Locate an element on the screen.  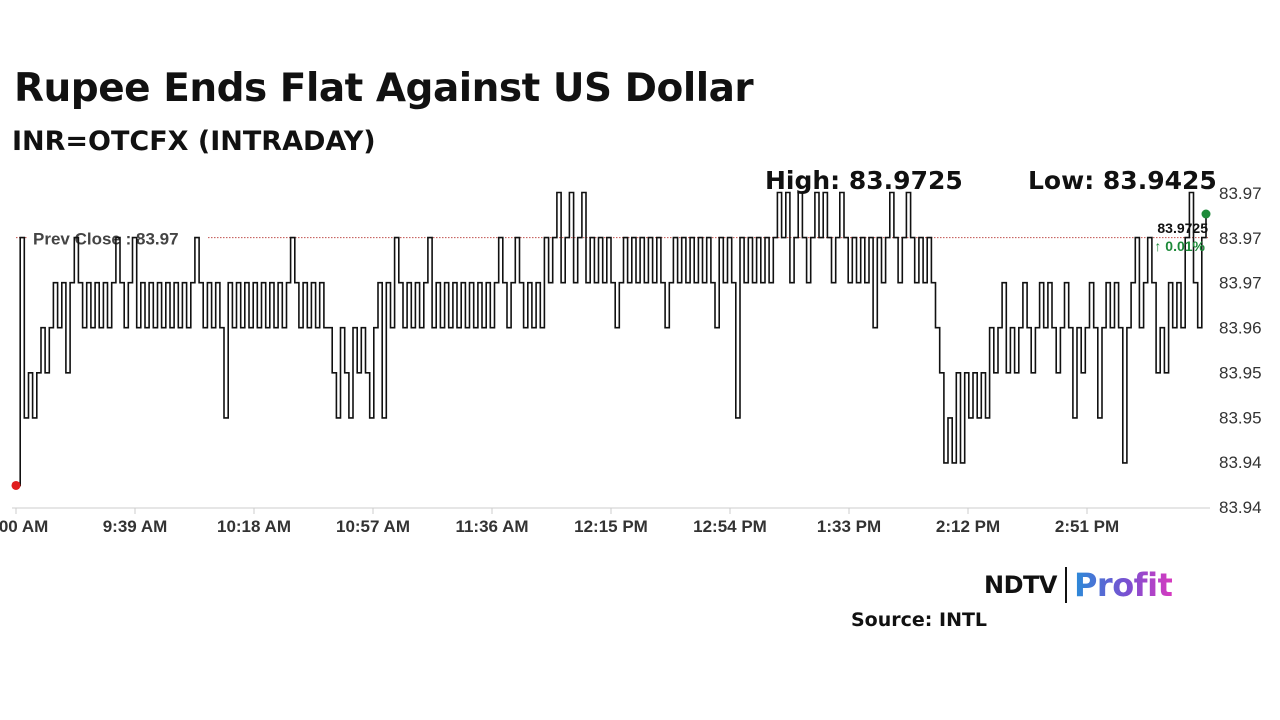
chart-title: Rupee Ends Flat Against US Dollar is located at coordinates (384, 88).